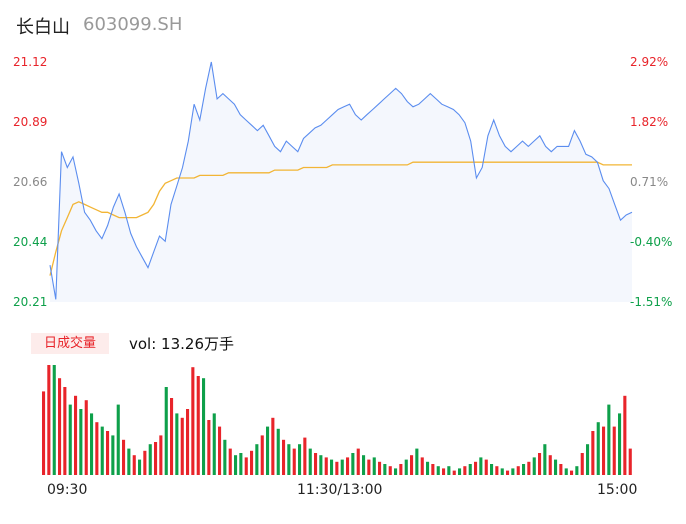 This screenshot has width=686, height=524. I want to click on stock-name: 长白山, so click(43, 27).